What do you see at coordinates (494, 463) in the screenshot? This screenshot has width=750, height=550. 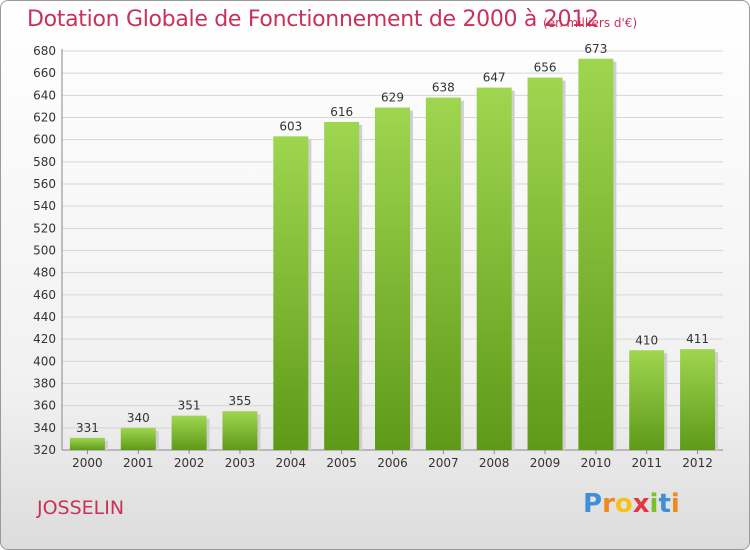 I see `x-tick-label: 2008` at bounding box center [494, 463].